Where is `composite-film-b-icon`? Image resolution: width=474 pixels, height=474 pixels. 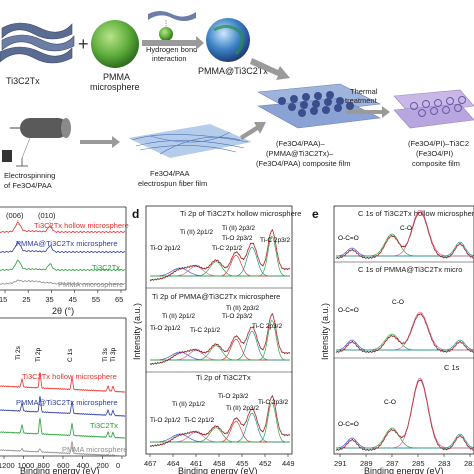
composite-film-b-icon is located at coordinates (433, 109).